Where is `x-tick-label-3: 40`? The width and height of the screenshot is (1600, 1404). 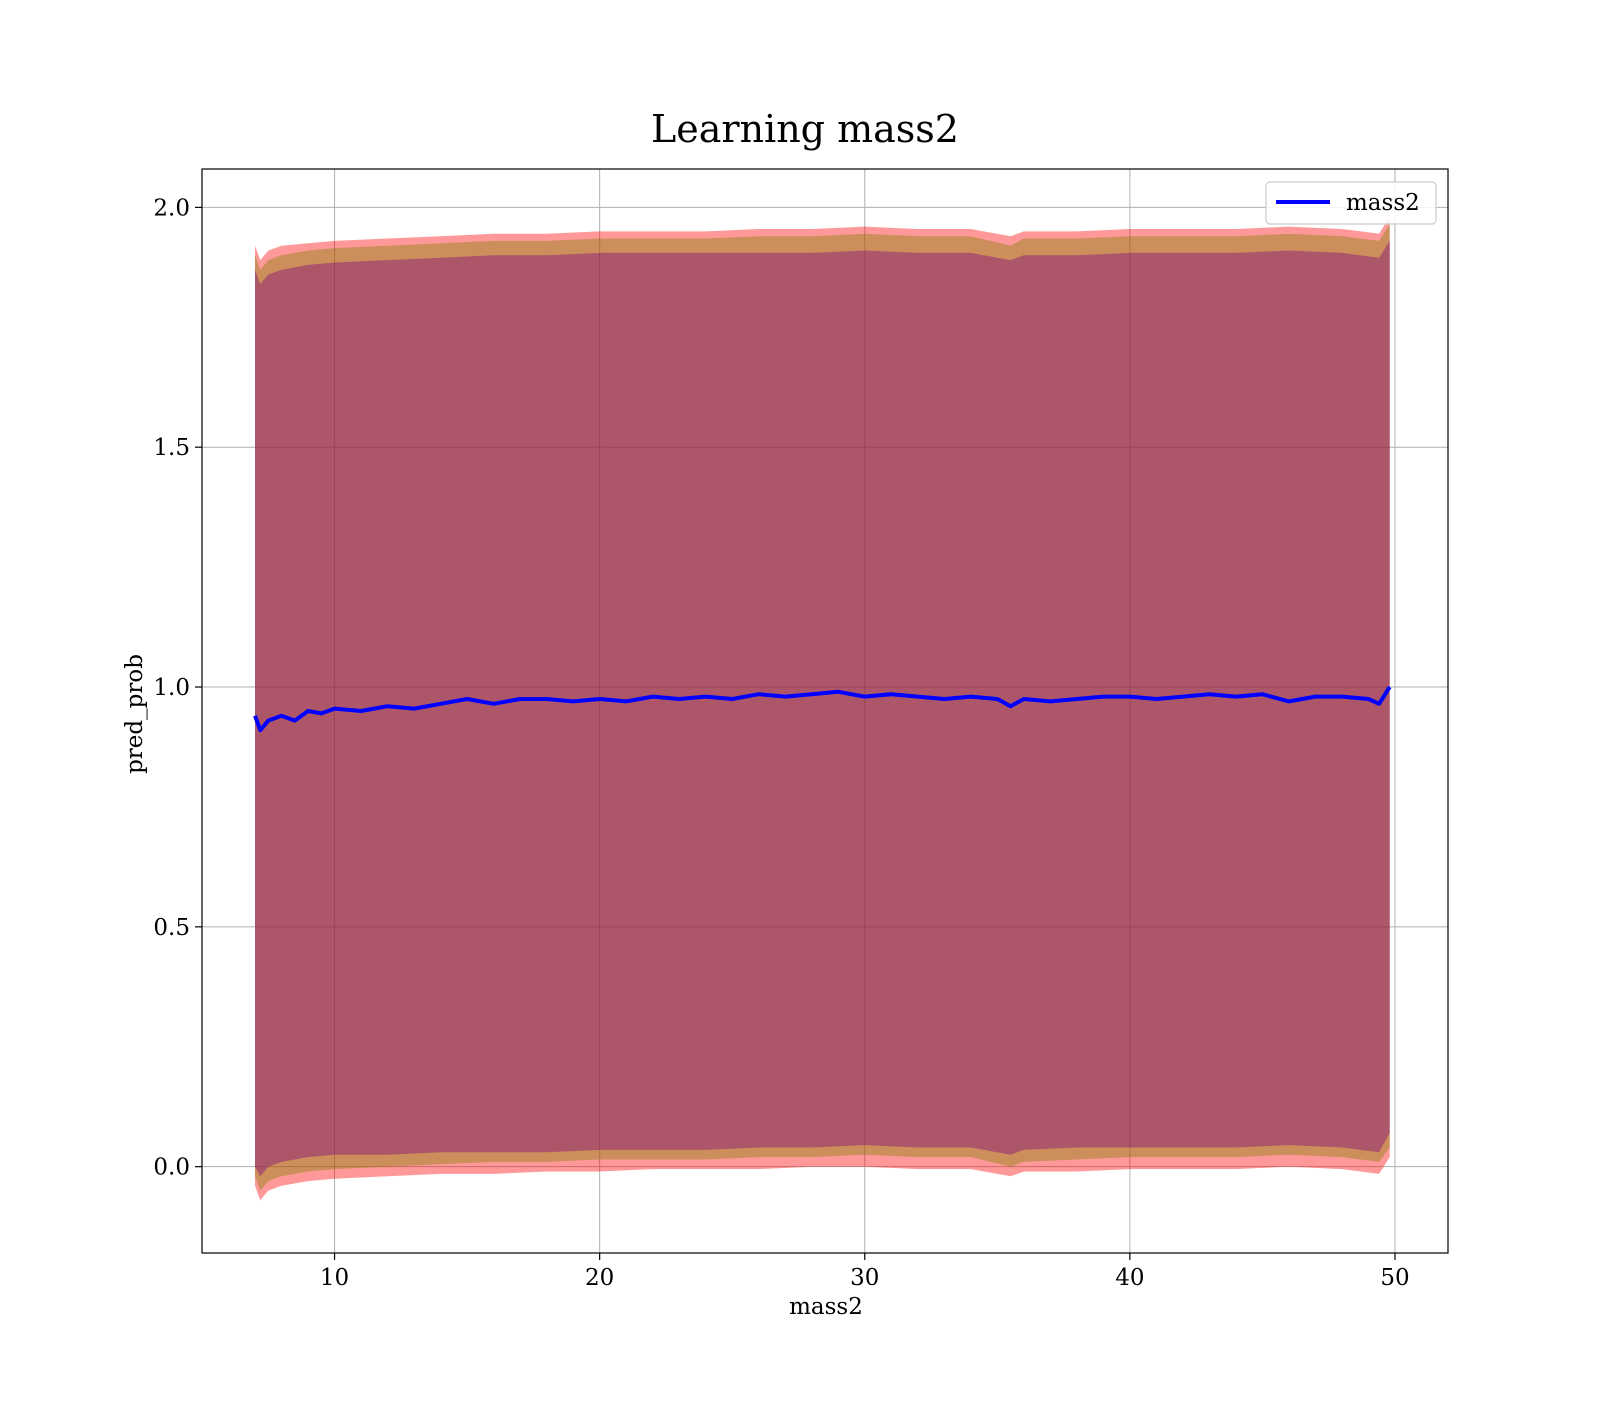
x-tick-label-3: 40 is located at coordinates (1129, 1278).